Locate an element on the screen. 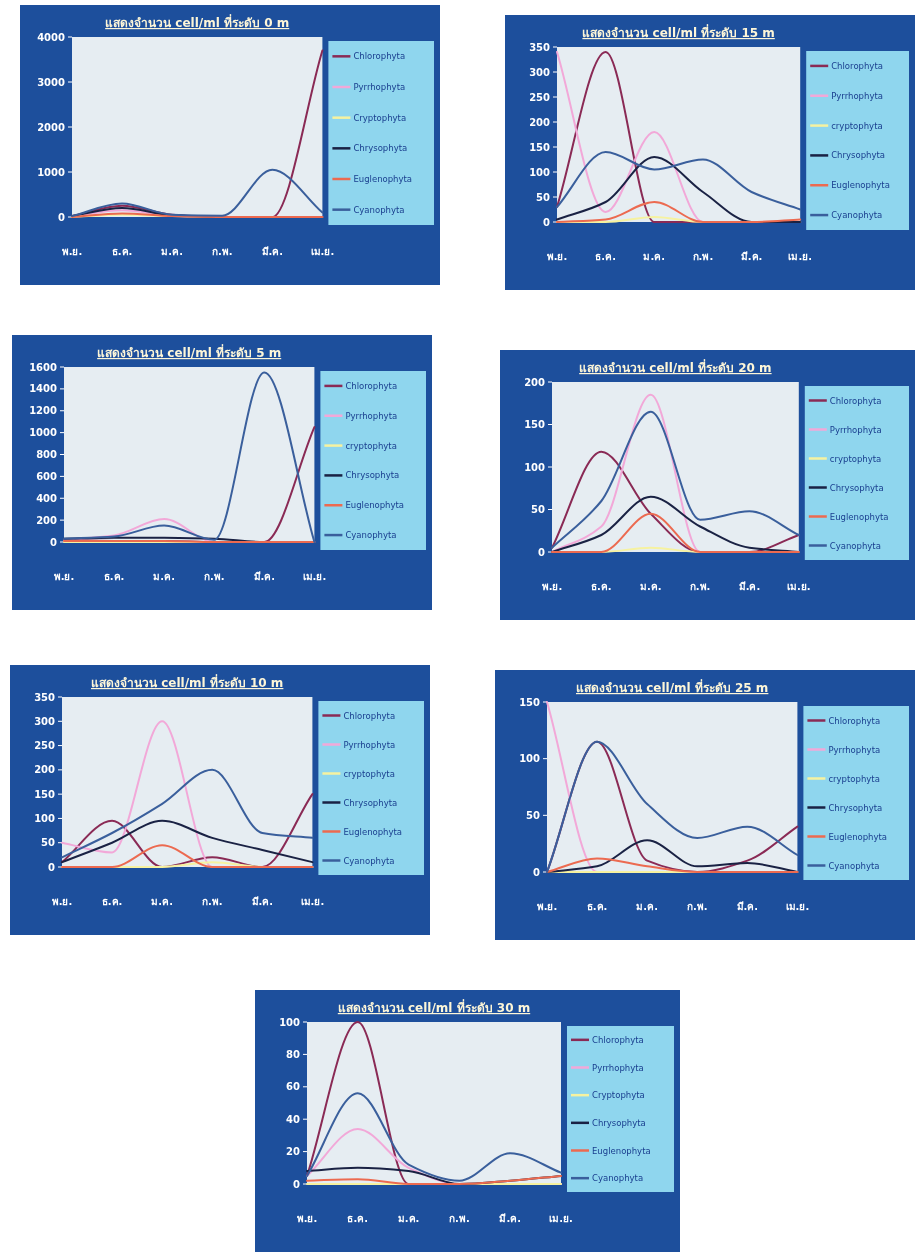 Image resolution: width=923 pixels, height=1256 pixels. chart-title: แสดงจำนวน cell/ml ที่ระดับ 10 m is located at coordinates (187, 682).